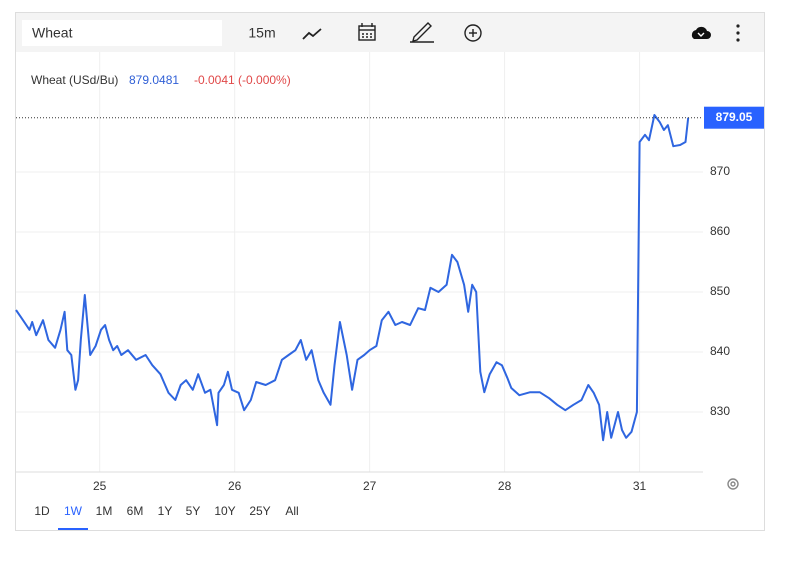 The height and width of the screenshot is (561, 787). Describe the element at coordinates (154, 80) in the screenshot. I see `legend-value: 879.0481` at that location.